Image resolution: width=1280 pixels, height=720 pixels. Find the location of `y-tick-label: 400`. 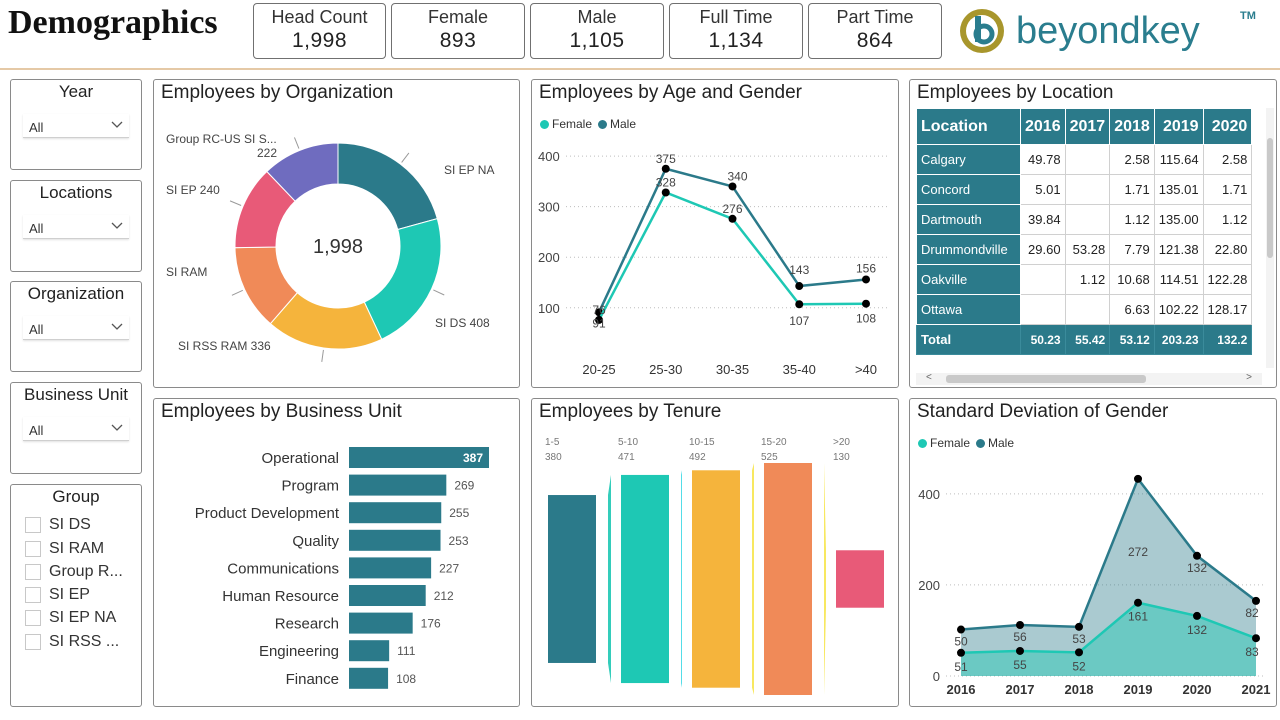

y-tick-label: 400 is located at coordinates (929, 494).